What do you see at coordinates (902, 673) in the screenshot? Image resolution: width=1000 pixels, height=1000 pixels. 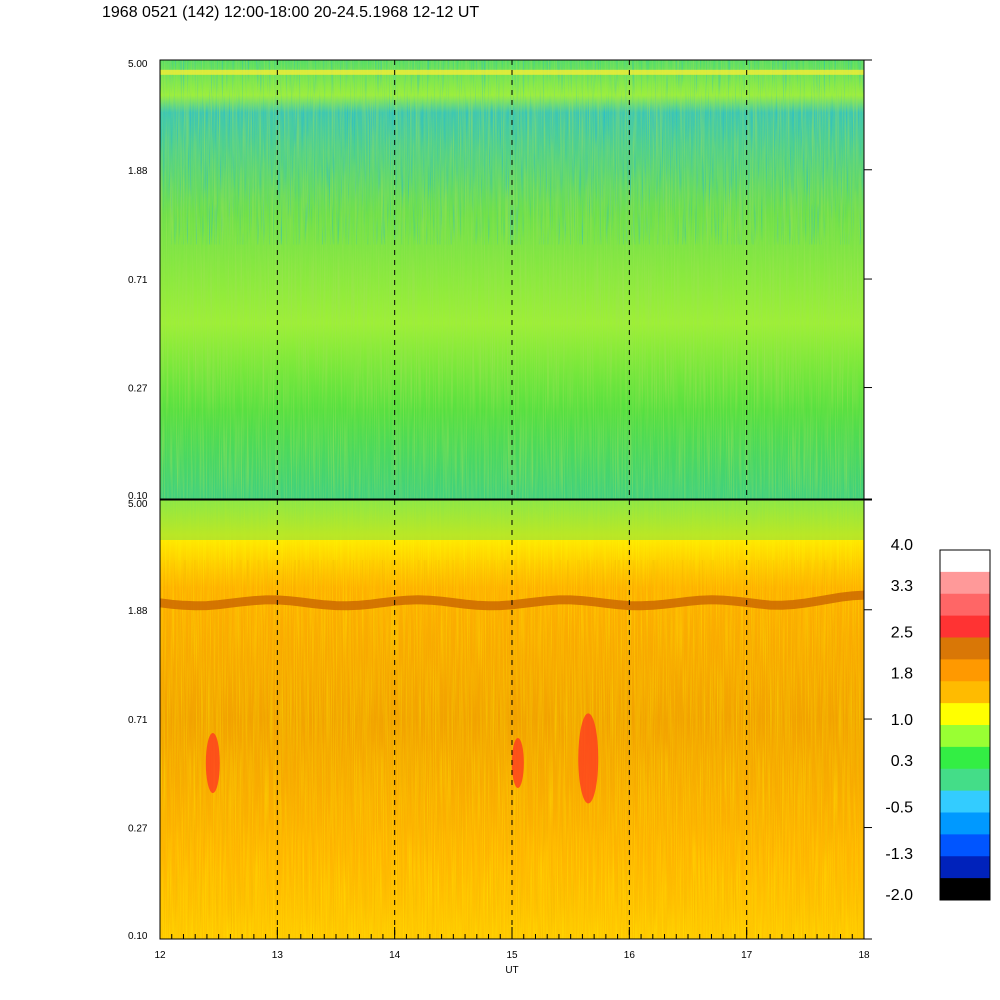 I see `colorbar-label: 1.8` at bounding box center [902, 673].